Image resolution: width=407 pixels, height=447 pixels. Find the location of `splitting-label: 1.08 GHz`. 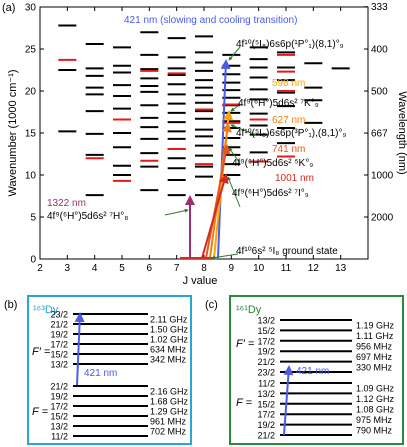

splitting-label: 1.08 GHz is located at coordinates (375, 410).